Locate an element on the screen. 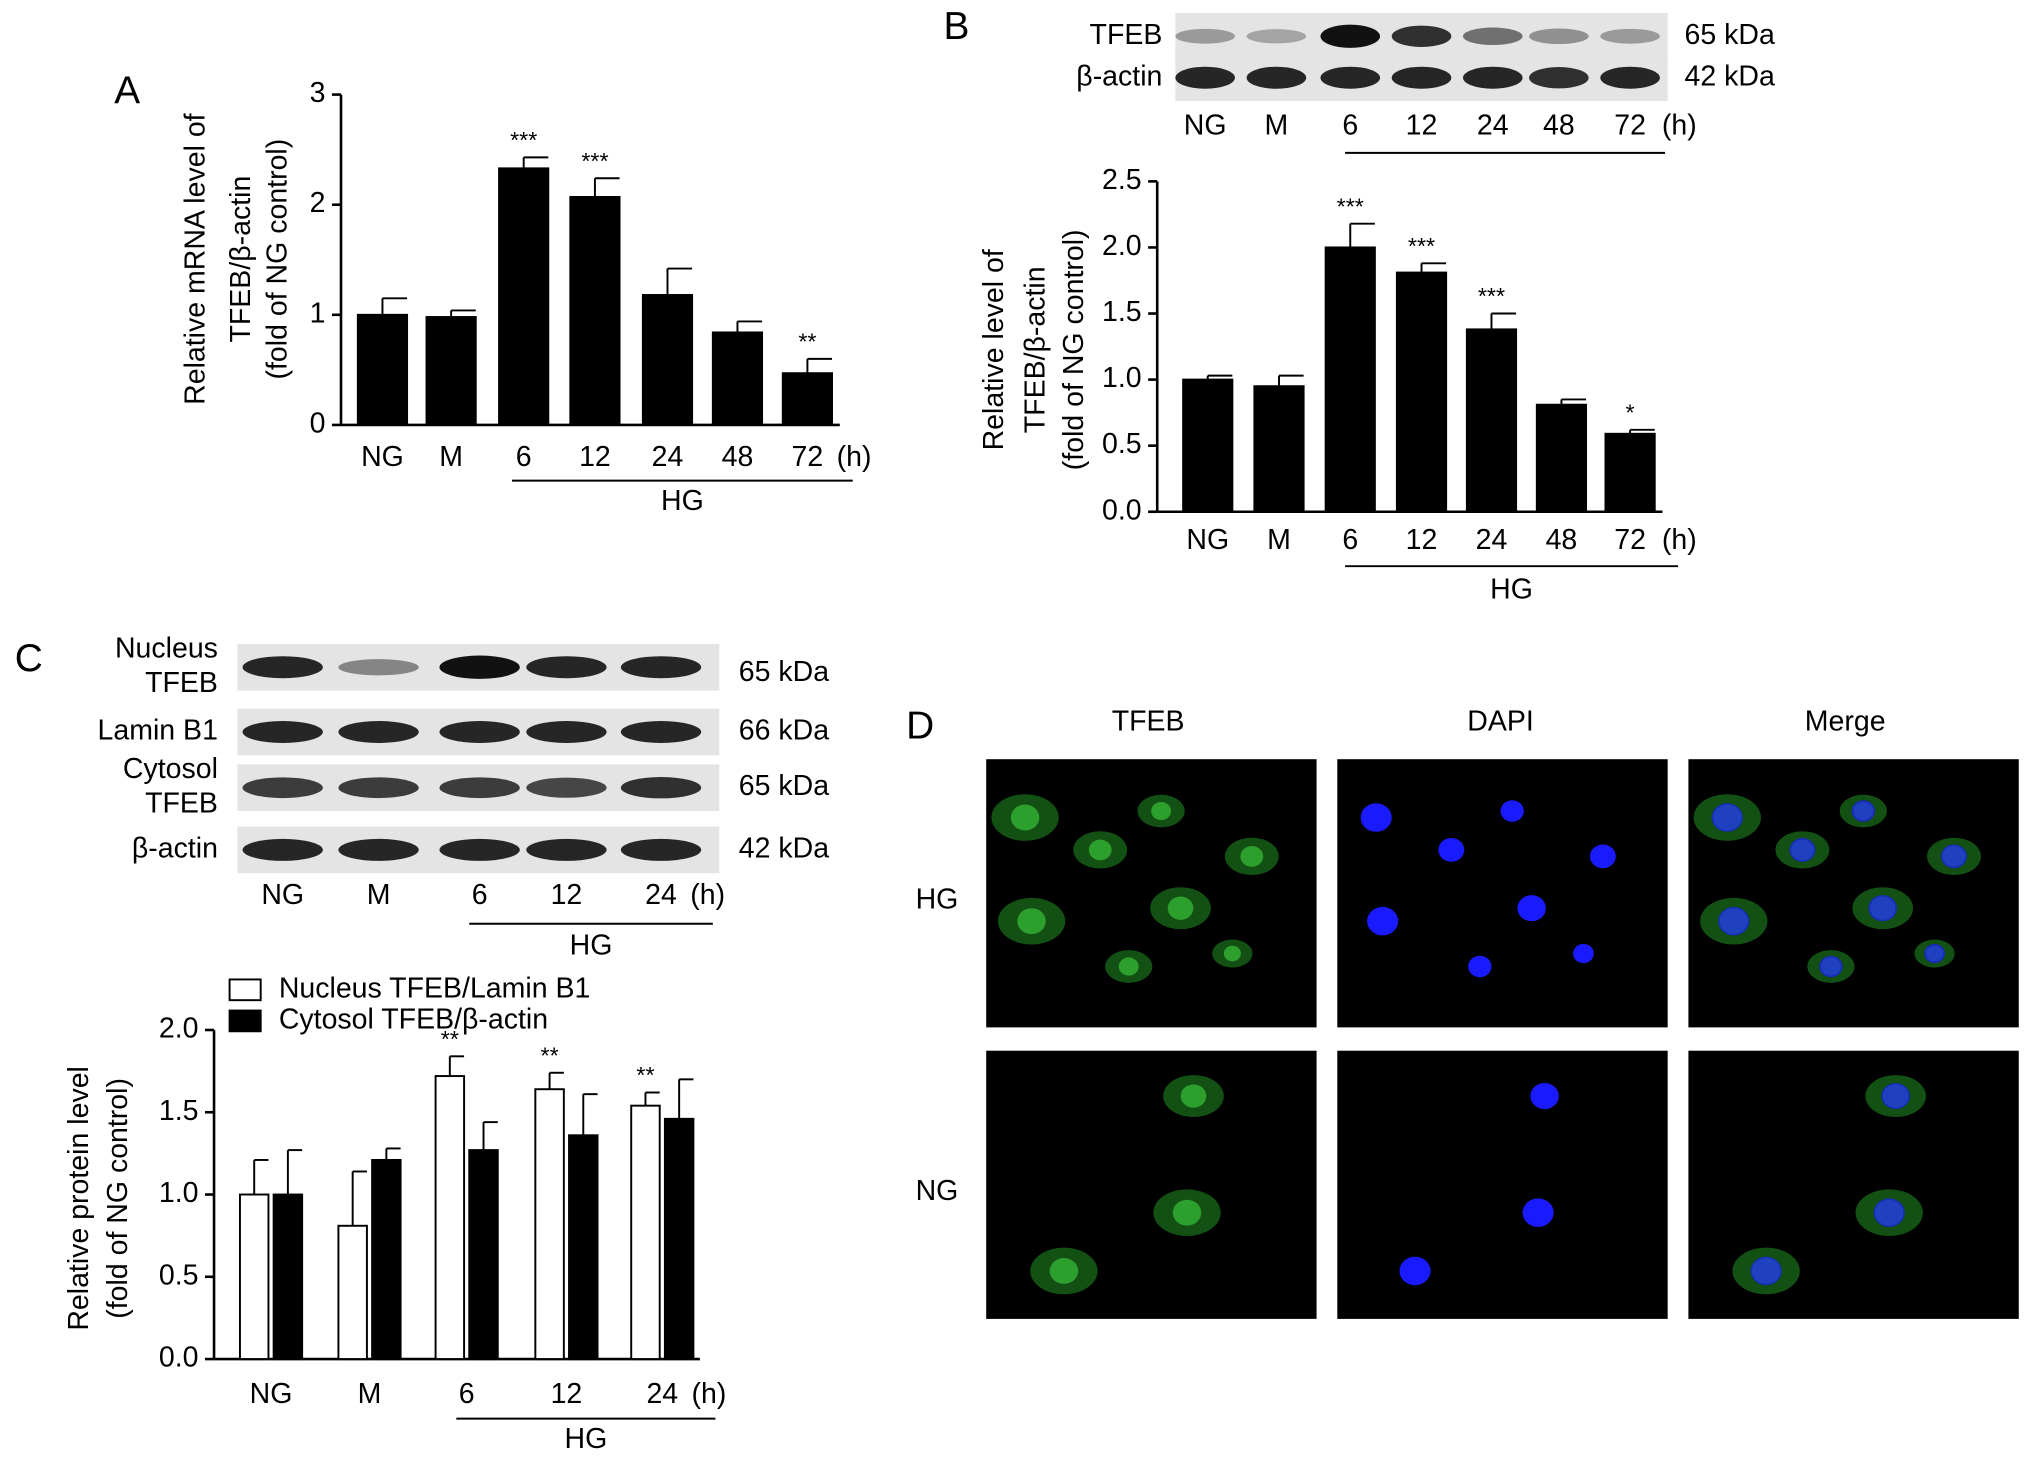  blot-row-label: TFEB is located at coordinates (181, 804).